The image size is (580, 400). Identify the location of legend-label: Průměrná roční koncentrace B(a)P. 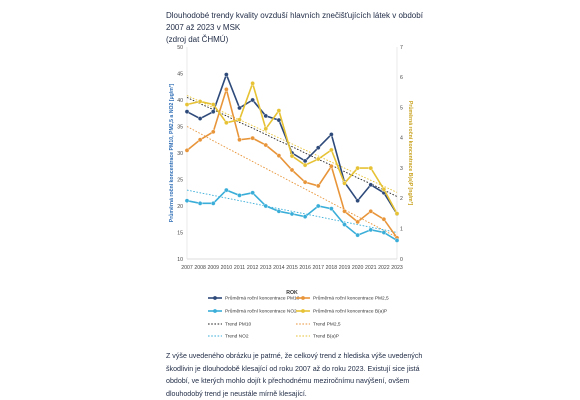
(350, 311).